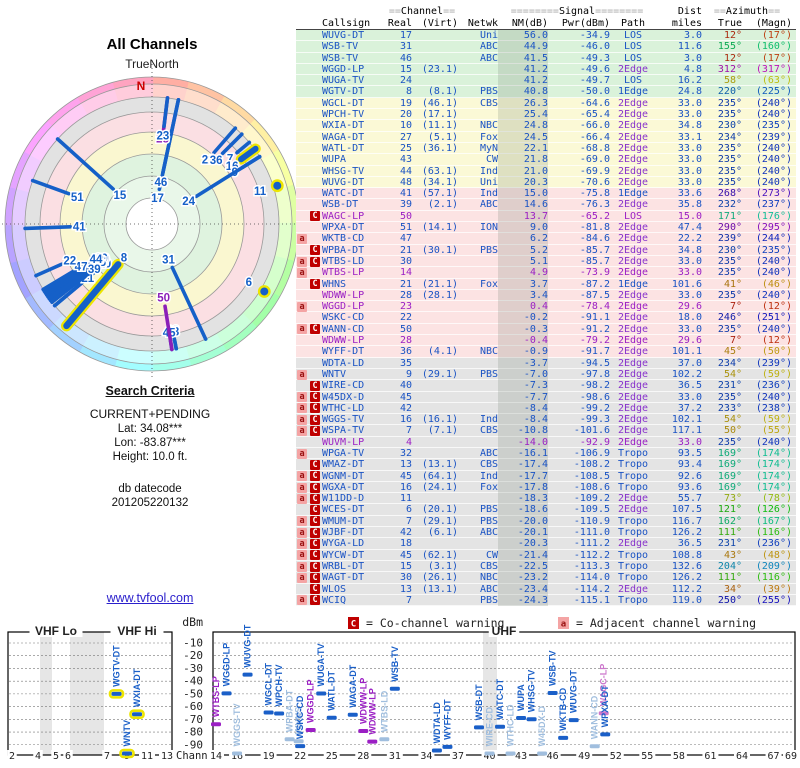 The image size is (800, 768). Describe the element at coordinates (334, 600) in the screenshot. I see `callsign-cell: WCIQ` at that location.